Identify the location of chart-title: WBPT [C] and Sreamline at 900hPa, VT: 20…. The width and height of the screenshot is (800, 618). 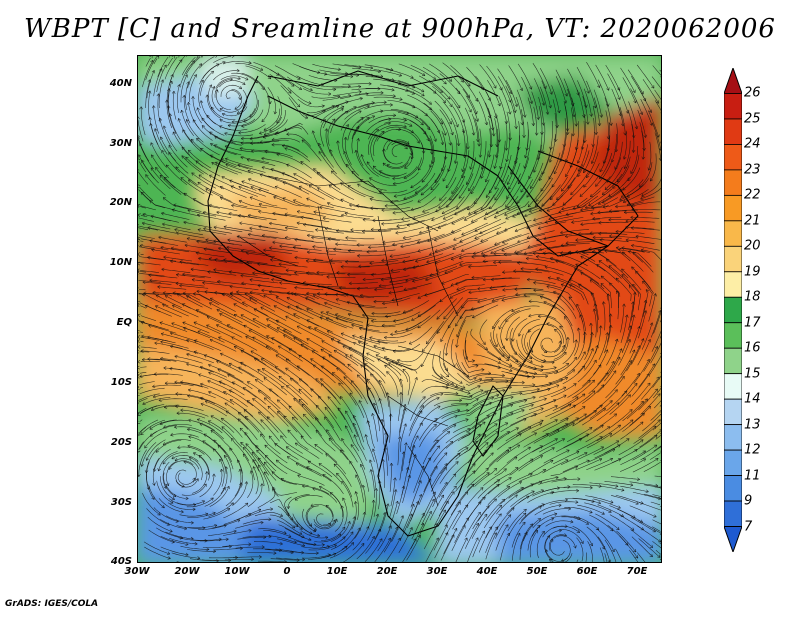
(400, 29).